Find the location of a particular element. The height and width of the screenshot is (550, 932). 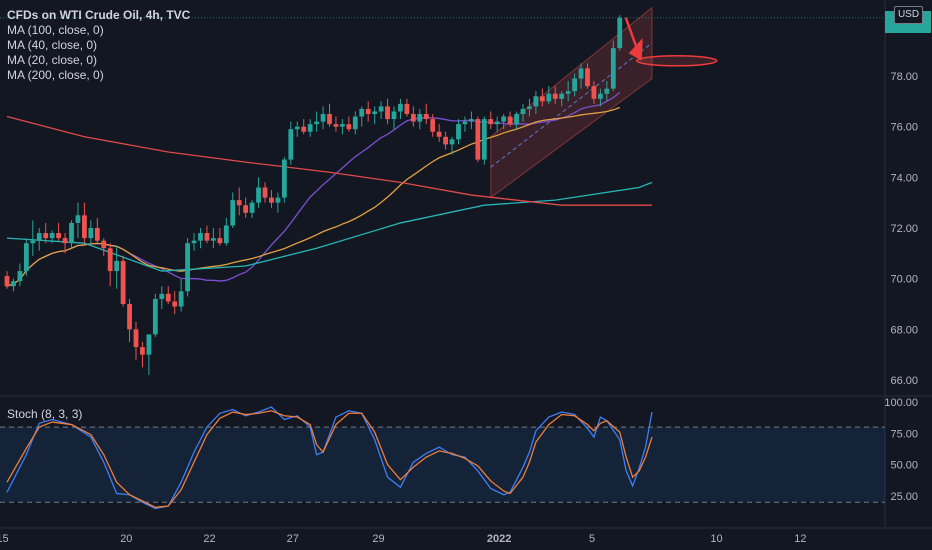

price-tick-label: 78.00 is located at coordinates (904, 77).